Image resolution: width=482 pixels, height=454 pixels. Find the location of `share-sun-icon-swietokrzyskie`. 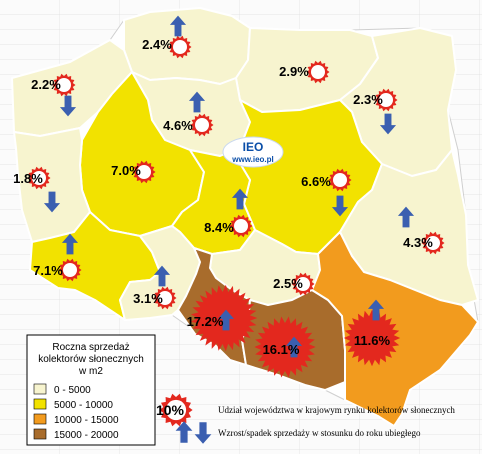

share-sun-icon-swietokrzyskie is located at coordinates (303, 284).